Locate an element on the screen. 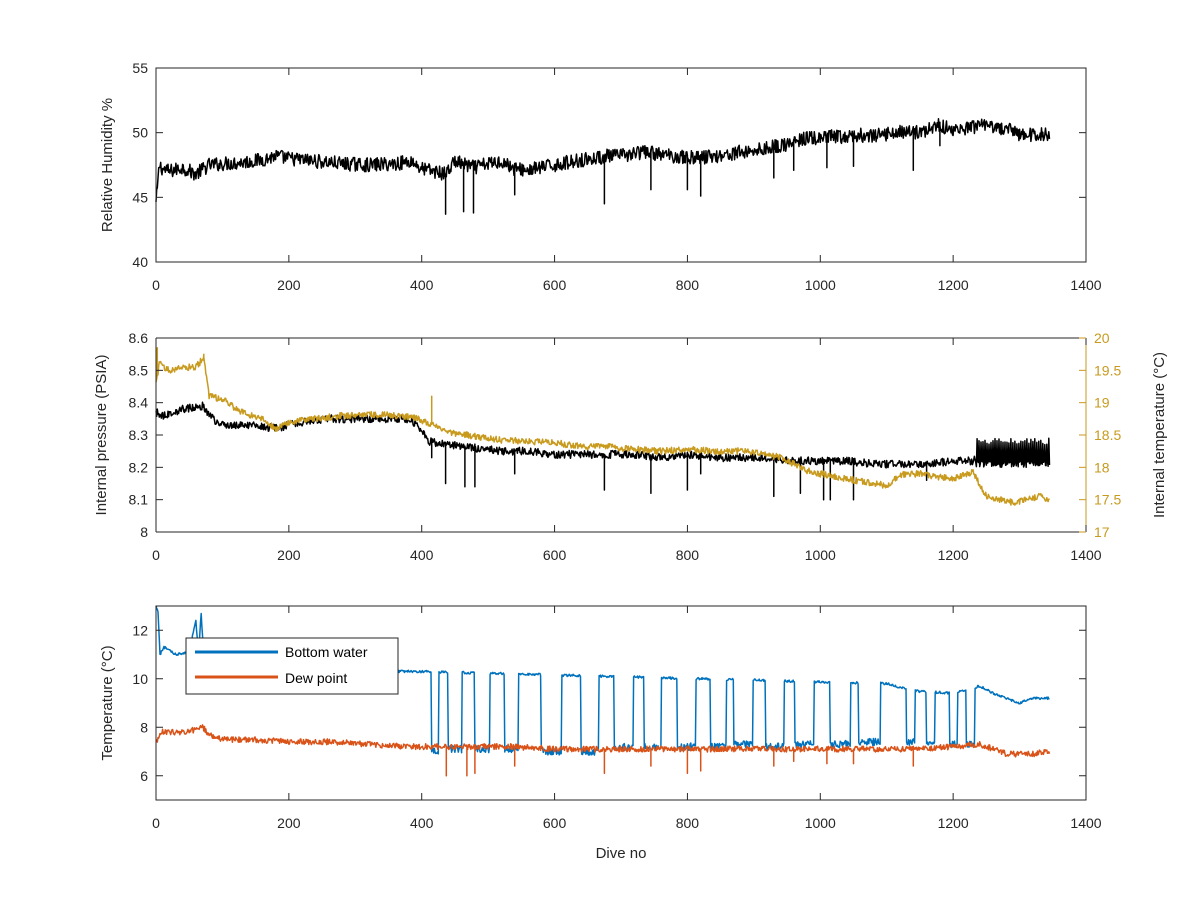  y-tick-label: 8.3 is located at coordinates (139, 435).